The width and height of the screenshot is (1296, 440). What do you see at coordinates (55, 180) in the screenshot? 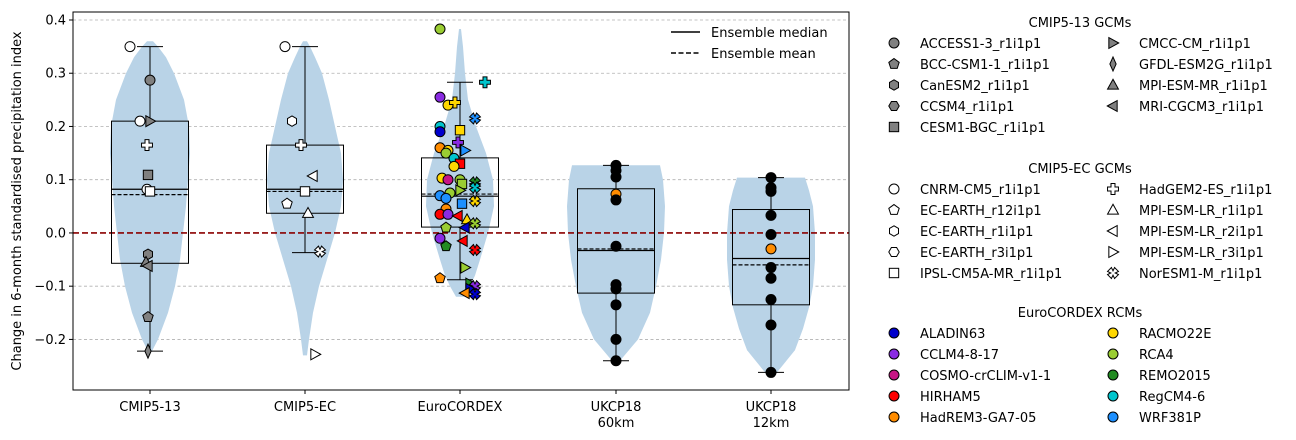
I see `y-tick-label: 0.1` at bounding box center [55, 180].